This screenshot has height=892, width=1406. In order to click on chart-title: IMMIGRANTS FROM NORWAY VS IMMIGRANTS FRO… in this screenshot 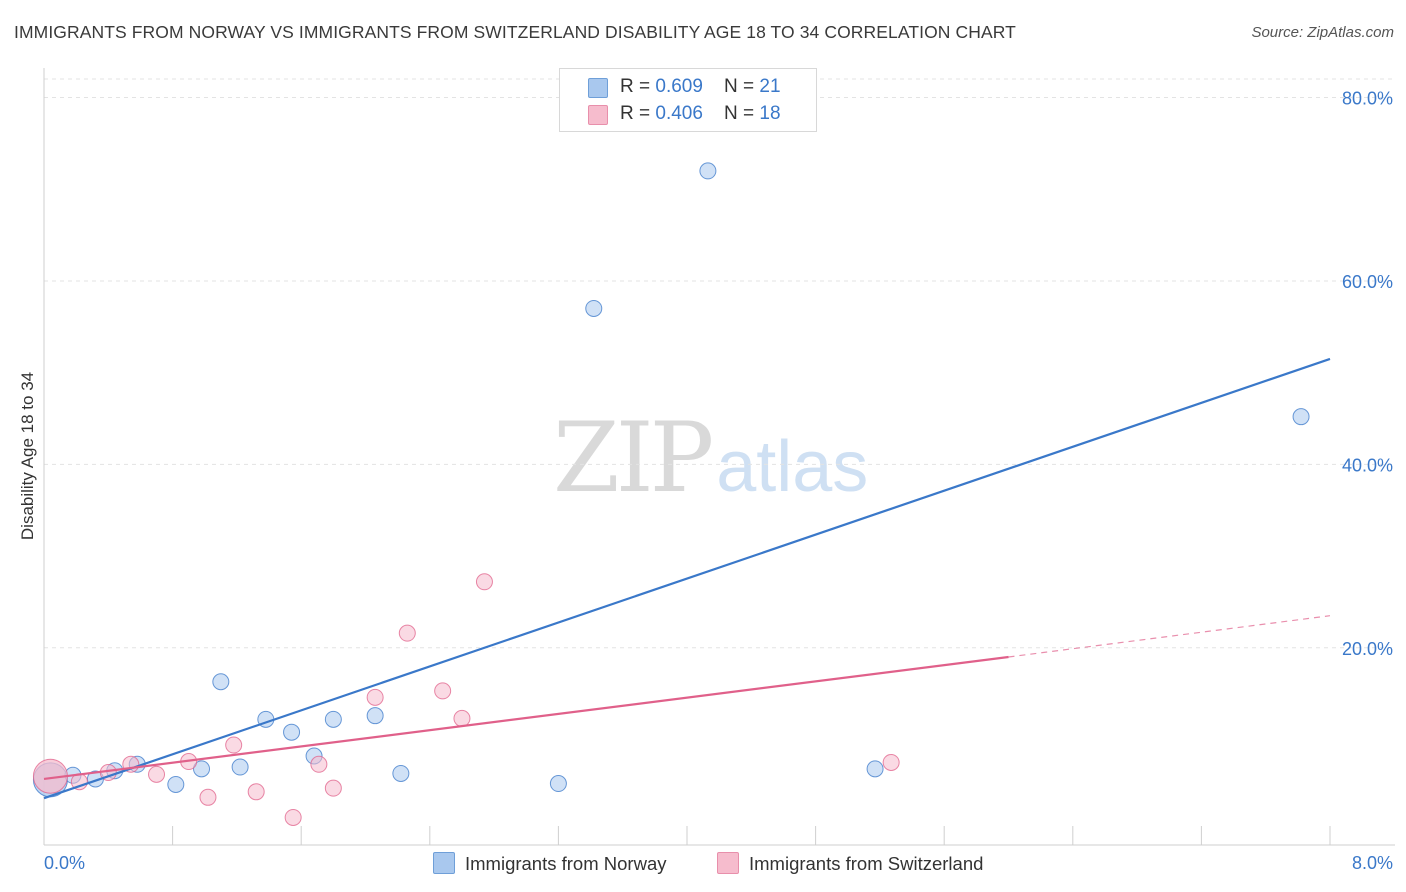, I will do `click(515, 32)`.